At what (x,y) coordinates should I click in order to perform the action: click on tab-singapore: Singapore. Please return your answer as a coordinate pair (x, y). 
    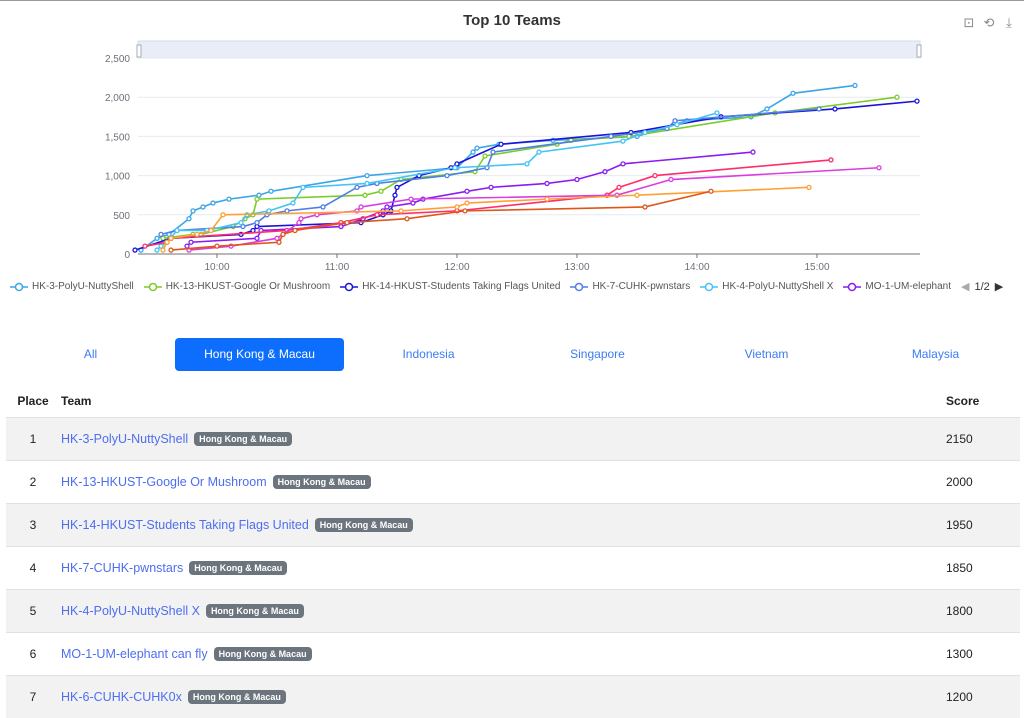
    Looking at the image, I should click on (597, 354).